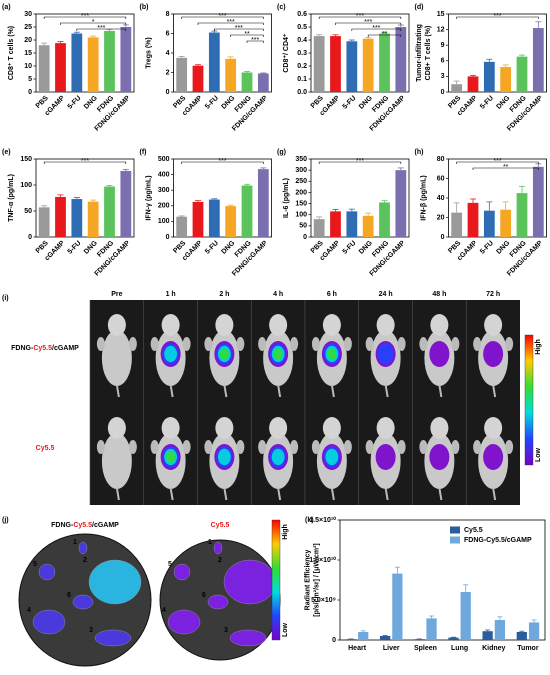 Image resolution: width=550 pixels, height=675 pixels. I want to click on organ-label: 1, so click(75, 542).